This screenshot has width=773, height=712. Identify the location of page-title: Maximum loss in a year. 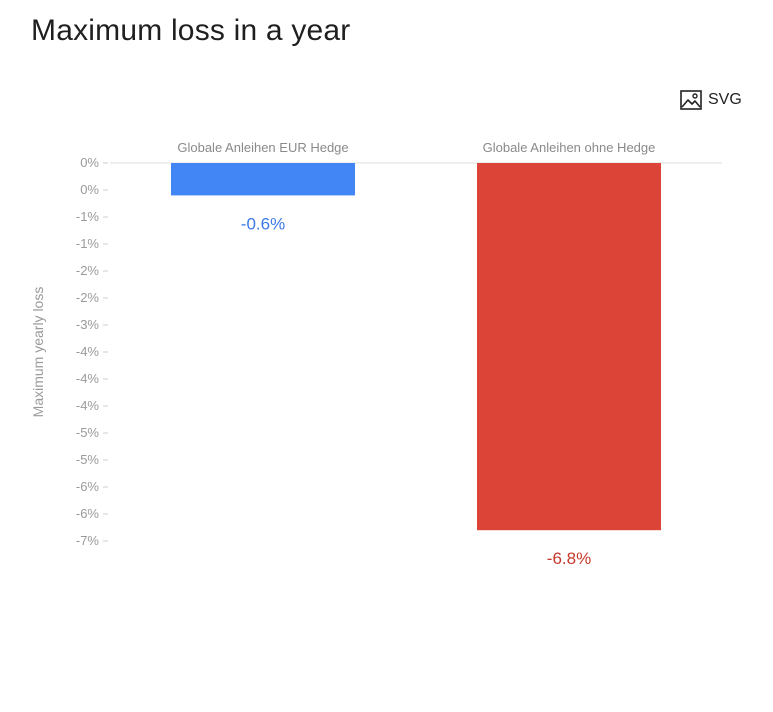
(191, 30).